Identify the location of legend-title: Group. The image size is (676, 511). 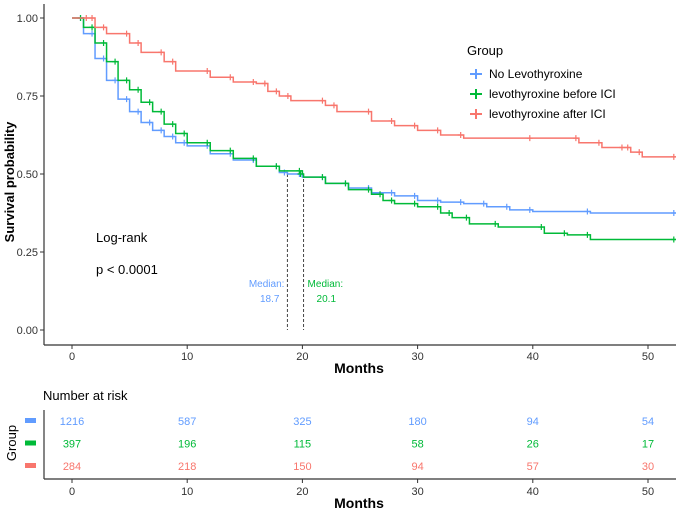
(485, 50).